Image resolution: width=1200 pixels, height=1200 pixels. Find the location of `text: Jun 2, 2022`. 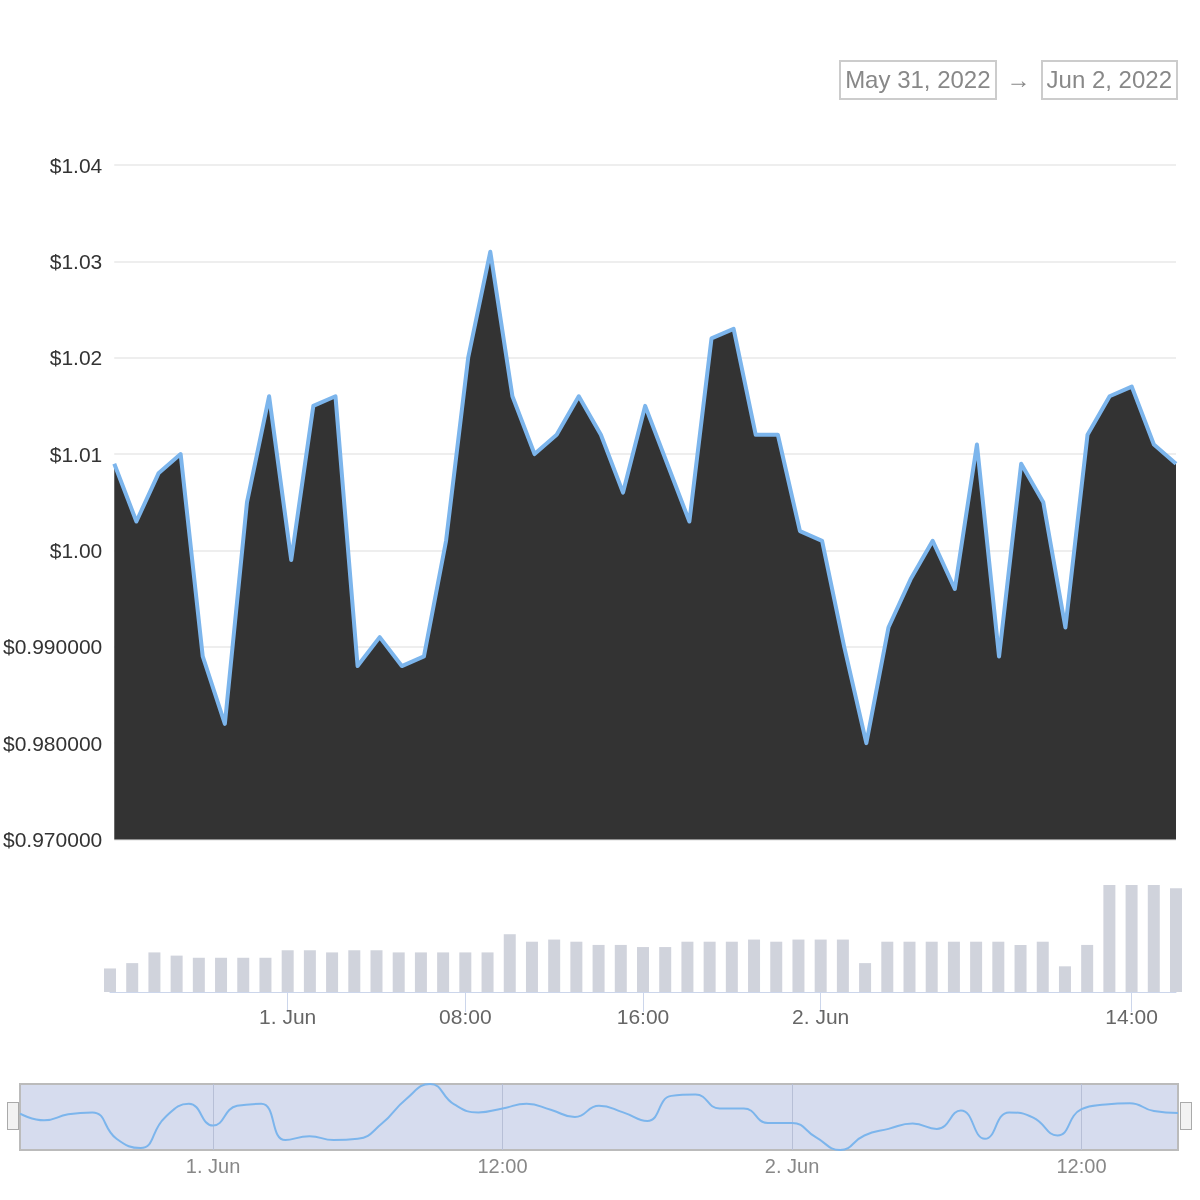

text: Jun 2, 2022 is located at coordinates (1109, 80).